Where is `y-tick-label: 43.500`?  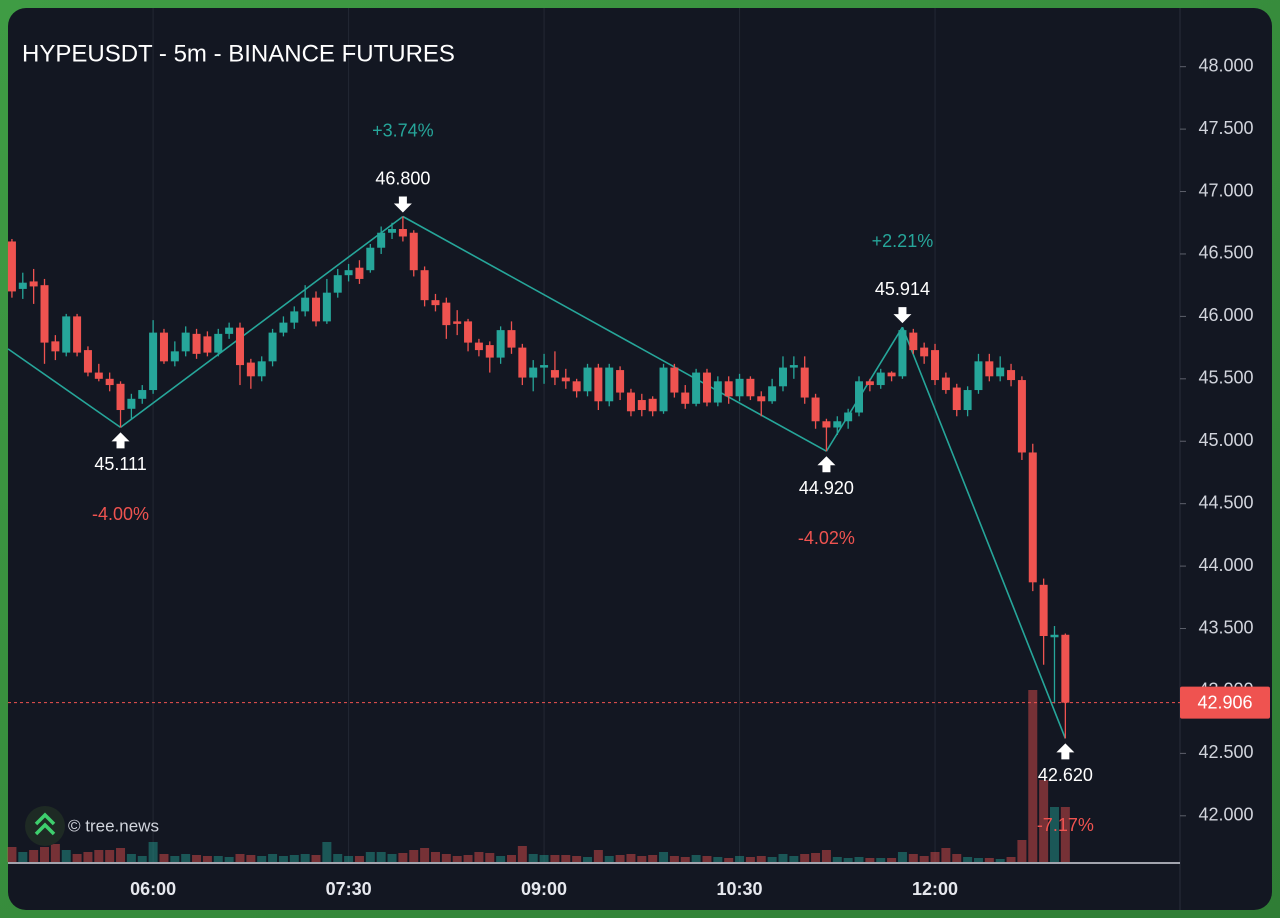
y-tick-label: 43.500 is located at coordinates (1225, 627).